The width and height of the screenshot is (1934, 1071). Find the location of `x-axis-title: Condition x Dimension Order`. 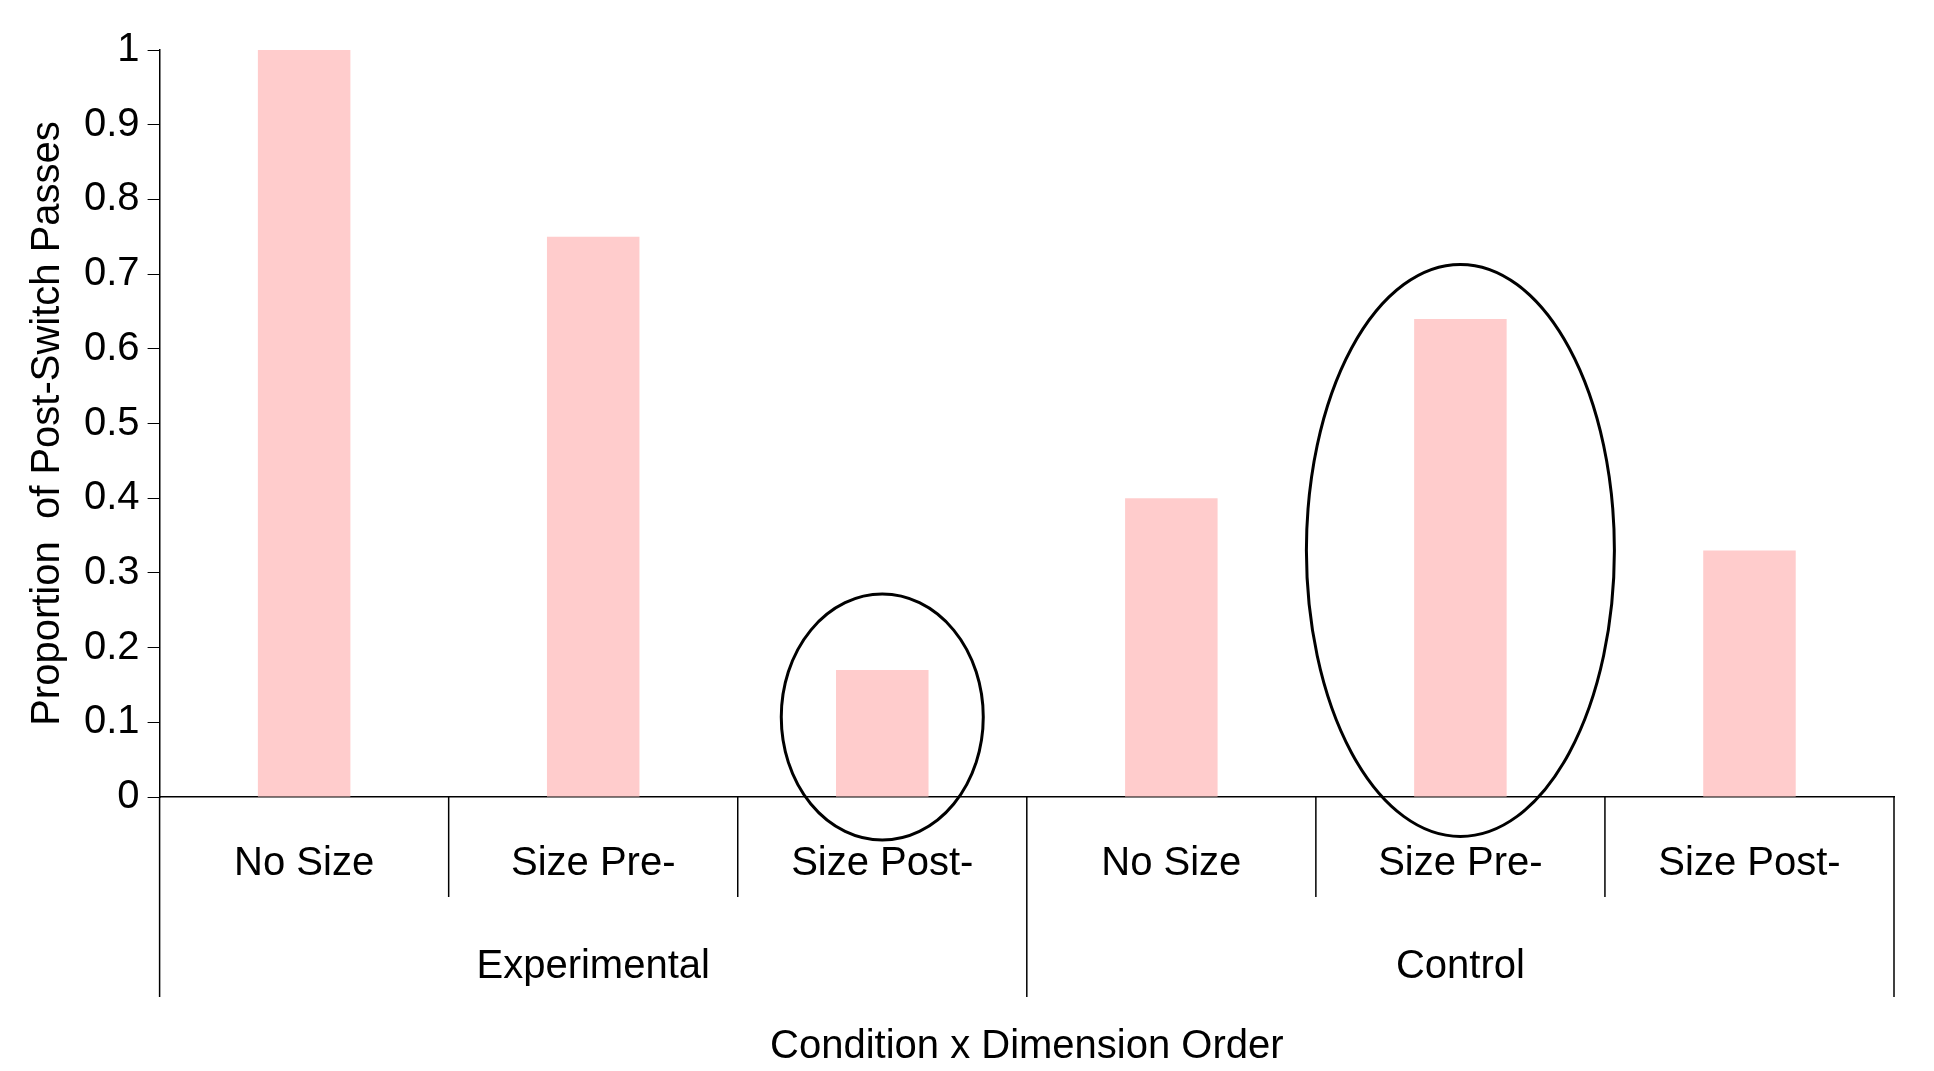

x-axis-title: Condition x Dimension Order is located at coordinates (1027, 1044).